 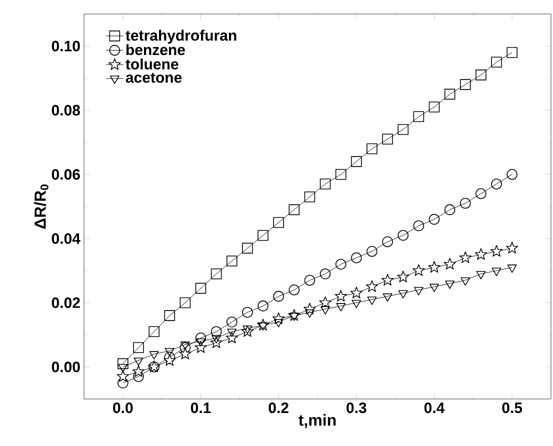 I want to click on y-tick-label: 0.10, so click(x=66, y=46).